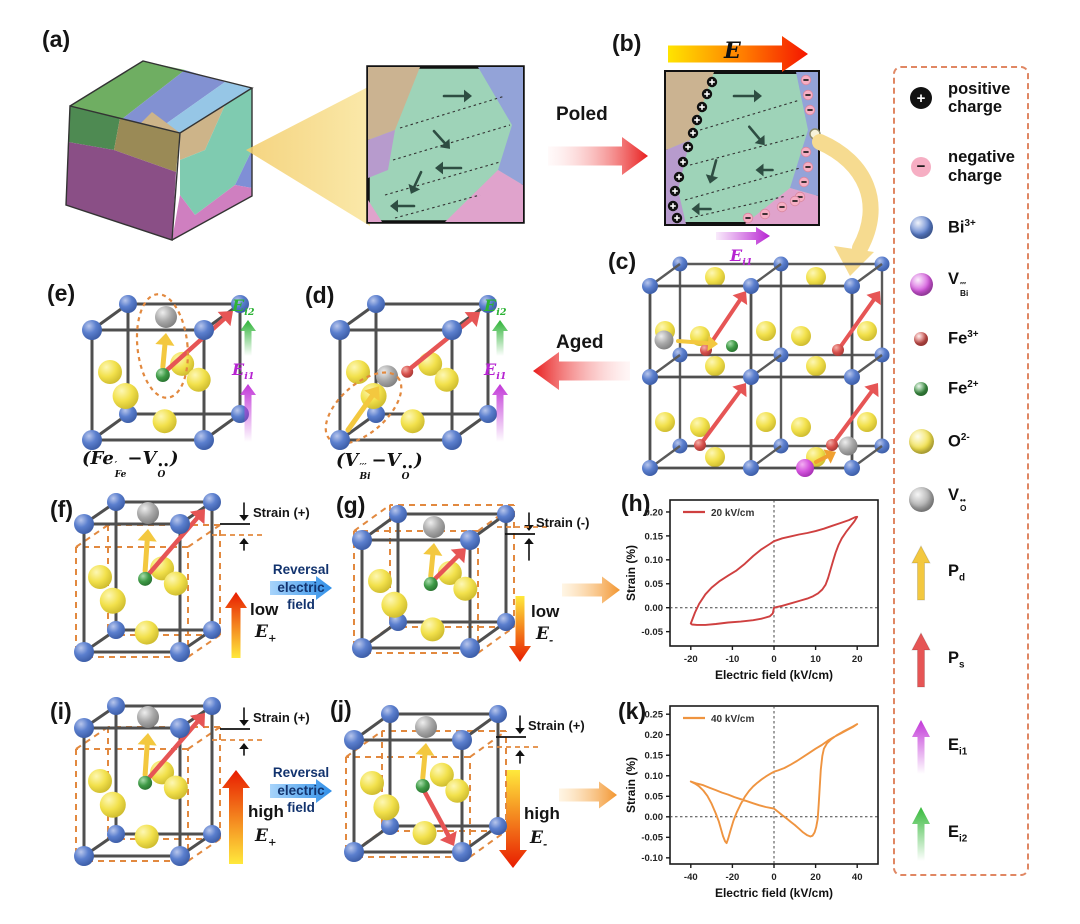 The width and height of the screenshot is (1080, 924). I want to click on legend-item-vO: V •• O, so click(963, 500).